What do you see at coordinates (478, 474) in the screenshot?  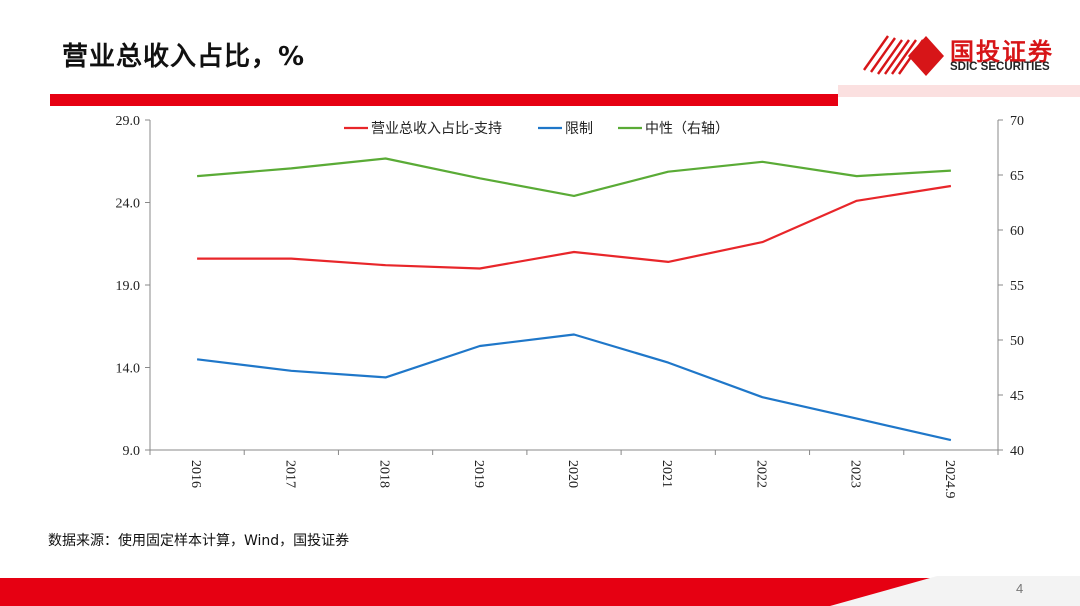 I see `x-tick-label: 2019` at bounding box center [478, 474].